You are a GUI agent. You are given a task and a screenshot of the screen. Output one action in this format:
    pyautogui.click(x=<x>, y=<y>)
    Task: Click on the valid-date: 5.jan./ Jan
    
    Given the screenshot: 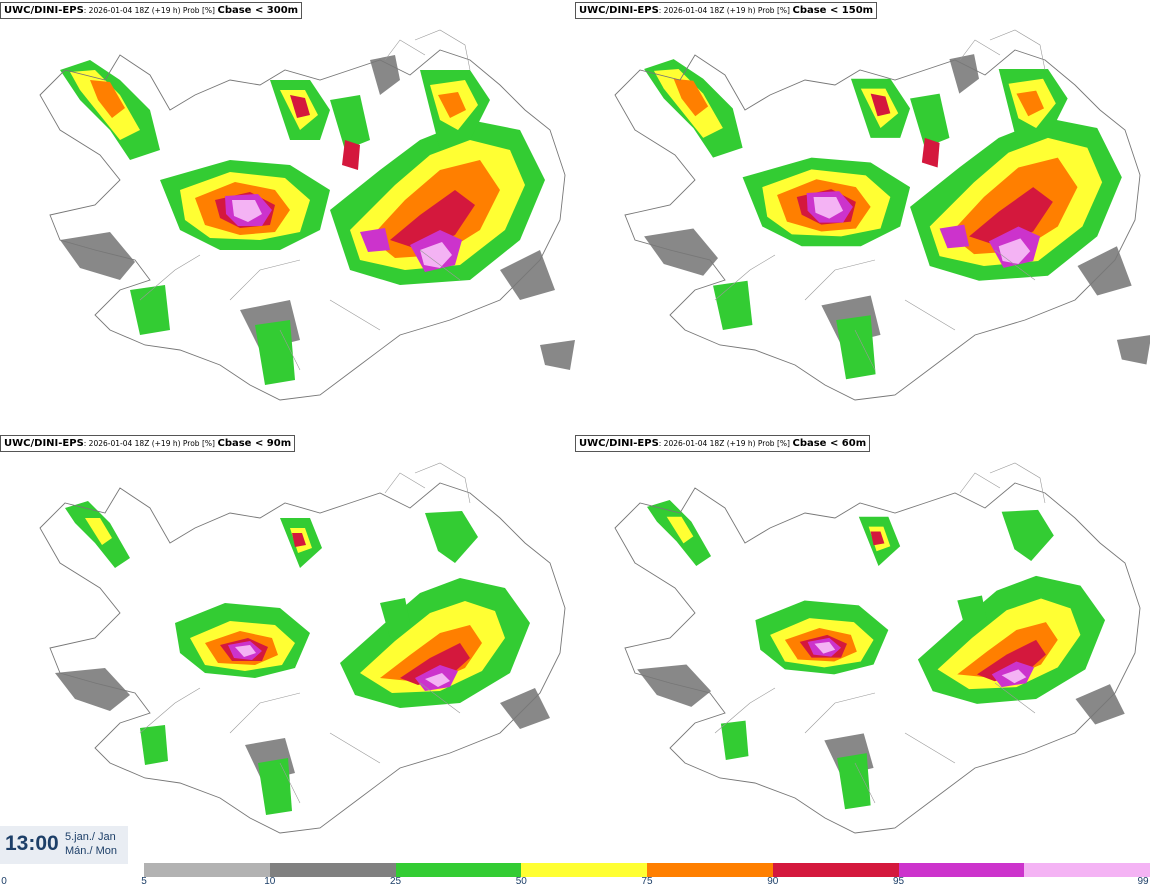 What is the action you would take?
    pyautogui.click(x=90, y=837)
    